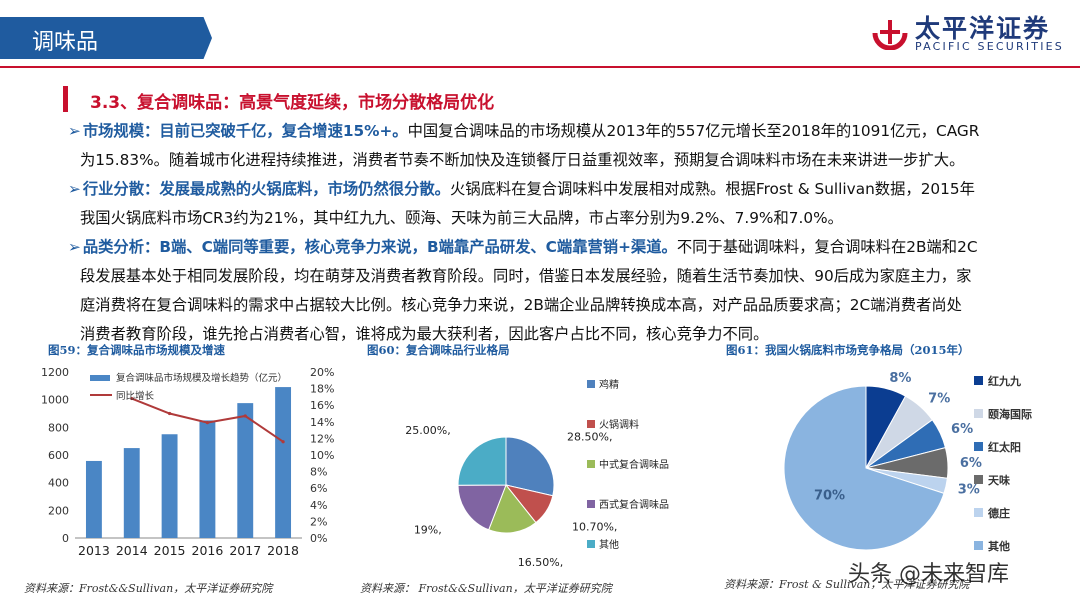  Describe the element at coordinates (989, 46) in the screenshot. I see `logo-en: PACIFIC SECURITIES` at that location.